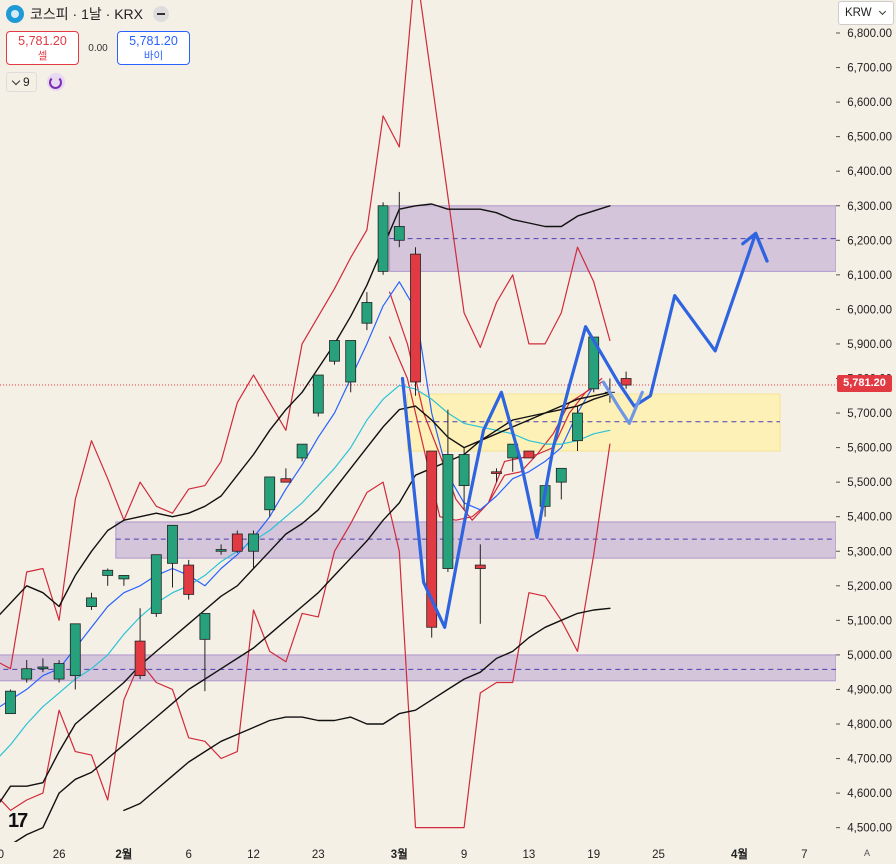  Describe the element at coordinates (2, 855) in the screenshot. I see `x-tick-label: 0` at that location.